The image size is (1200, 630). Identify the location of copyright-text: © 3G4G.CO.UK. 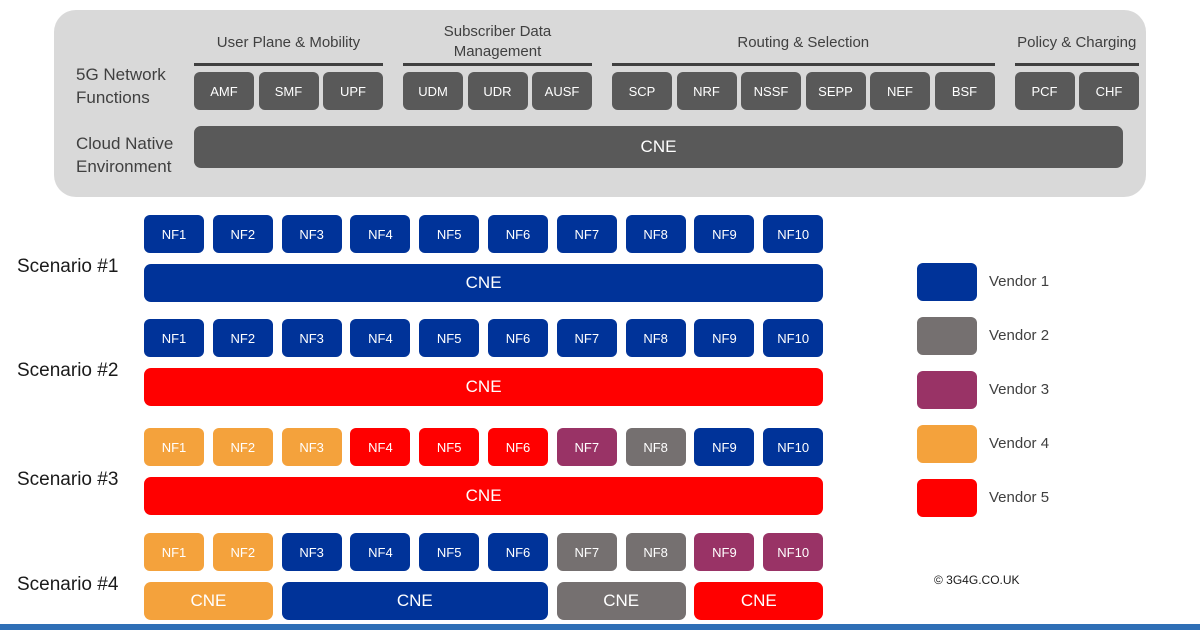
(977, 580).